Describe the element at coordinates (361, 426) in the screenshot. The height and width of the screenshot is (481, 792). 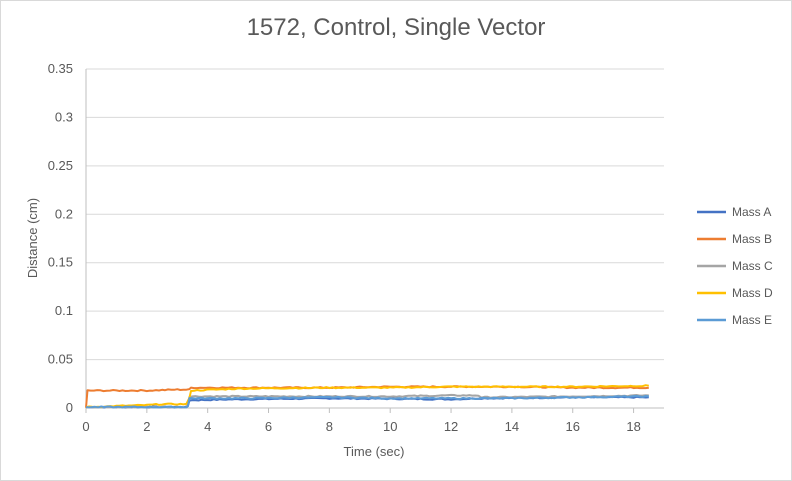
I see `x-tick-labels: 0 2 4 6 8 10 12 14 16 18` at that location.